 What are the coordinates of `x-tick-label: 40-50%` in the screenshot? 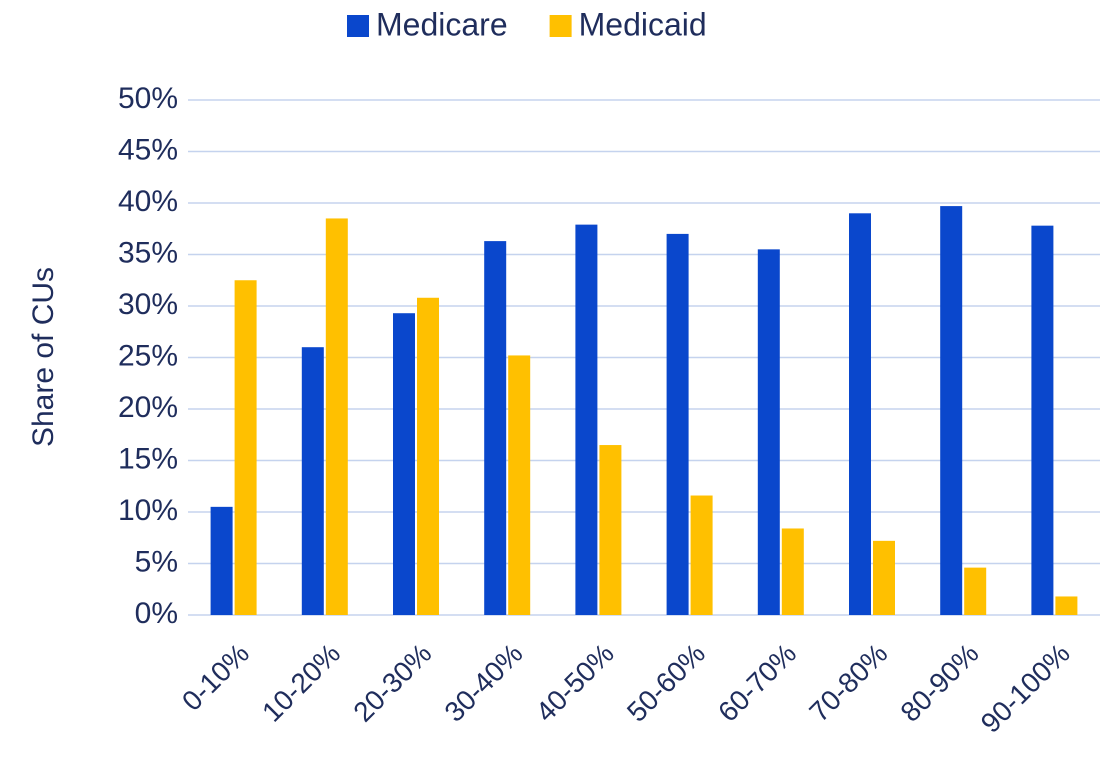 It's located at (575, 683).